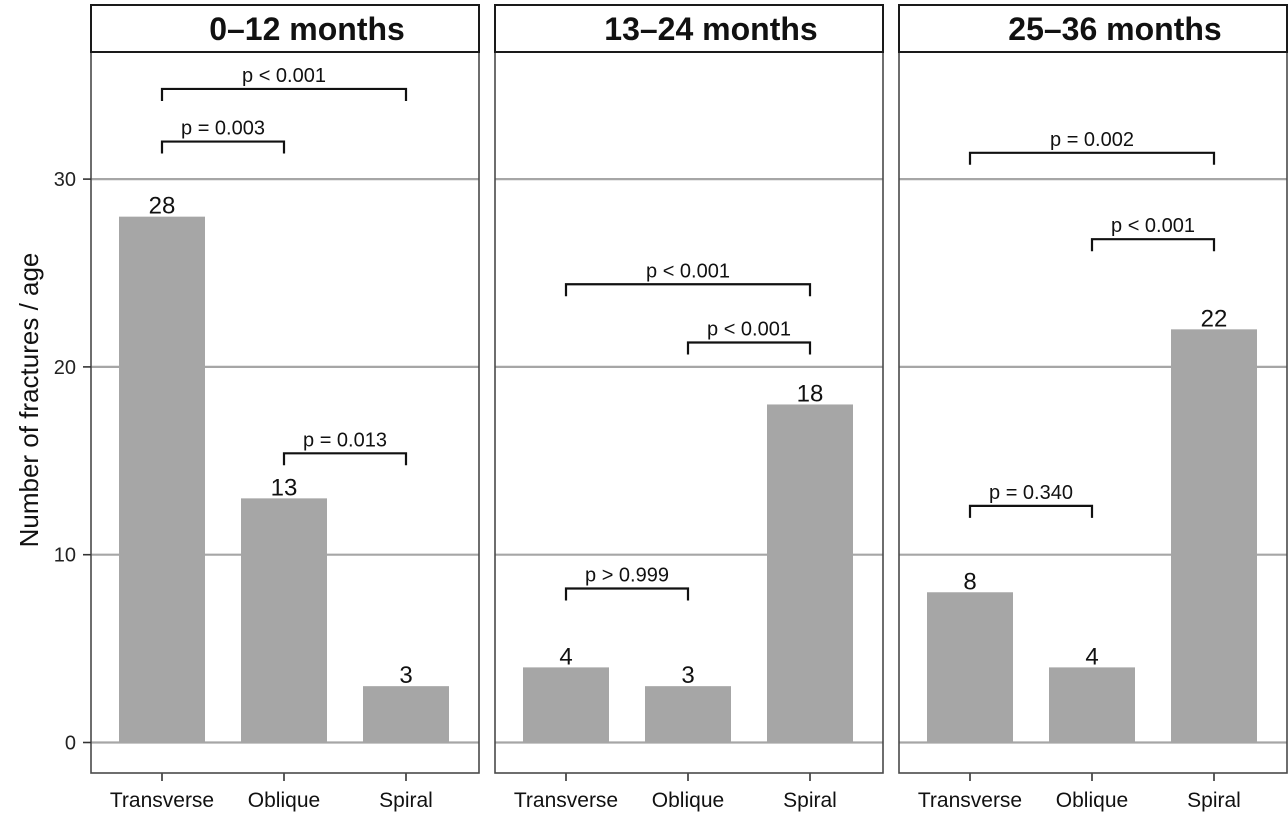  Describe the element at coordinates (969, 581) in the screenshot. I see `value-label-transverse: 8` at that location.